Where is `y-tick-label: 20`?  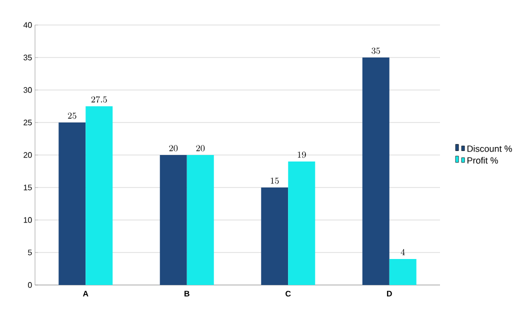 y-tick-label: 20 is located at coordinates (28, 155).